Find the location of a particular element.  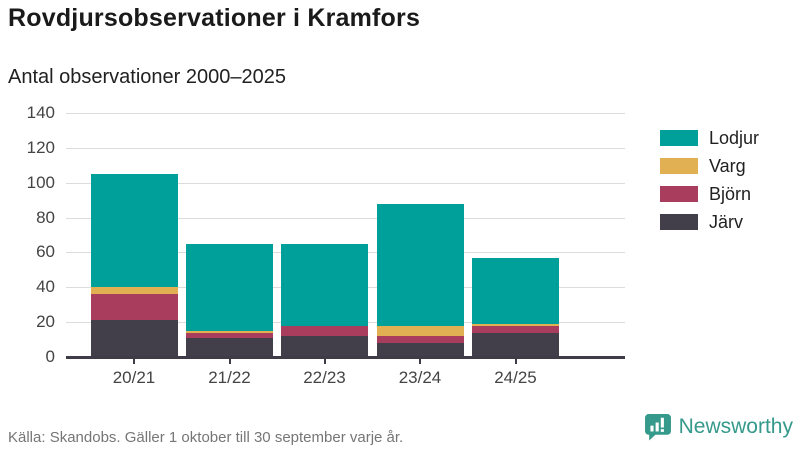

chart-title: Rovdjursobservationer i Kramfors is located at coordinates (214, 18).